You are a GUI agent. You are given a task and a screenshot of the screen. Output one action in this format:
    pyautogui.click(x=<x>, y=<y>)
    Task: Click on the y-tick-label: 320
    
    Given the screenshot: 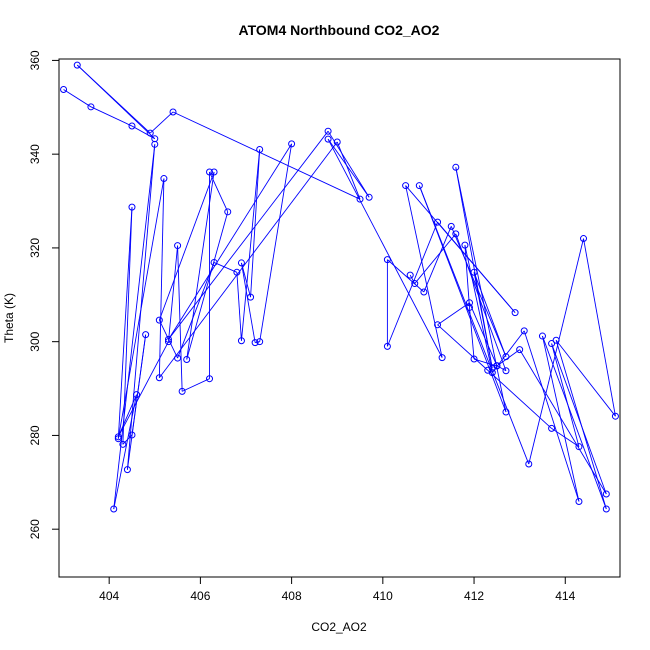 What is the action you would take?
    pyautogui.click(x=35, y=248)
    